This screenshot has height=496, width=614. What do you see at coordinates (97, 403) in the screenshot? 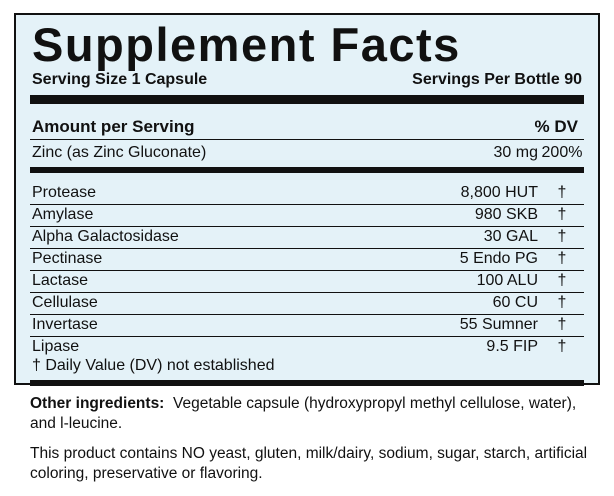
I see `label: Other ingredients:` at bounding box center [97, 403].